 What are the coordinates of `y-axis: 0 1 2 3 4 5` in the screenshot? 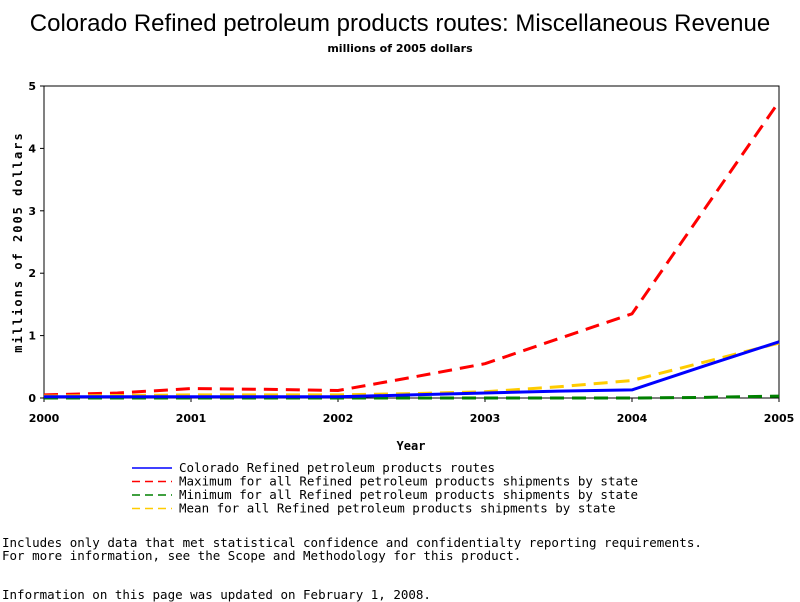 It's located at (36, 242).